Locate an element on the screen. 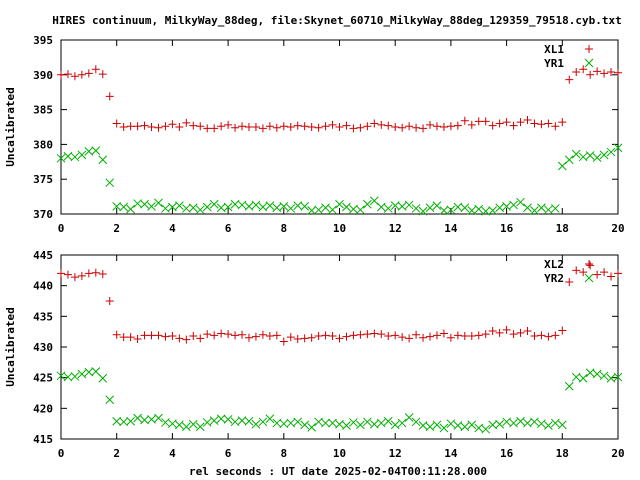  y-tick-label: 415 is located at coordinates (43, 439).